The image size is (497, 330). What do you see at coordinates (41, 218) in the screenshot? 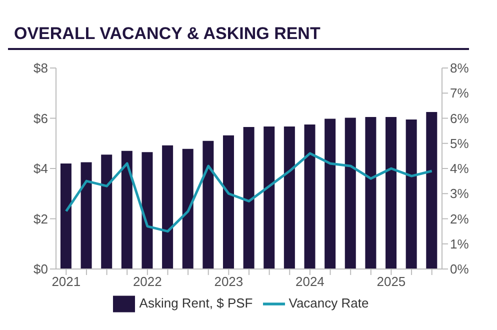
I see `y-tick-label: $2` at bounding box center [41, 218].